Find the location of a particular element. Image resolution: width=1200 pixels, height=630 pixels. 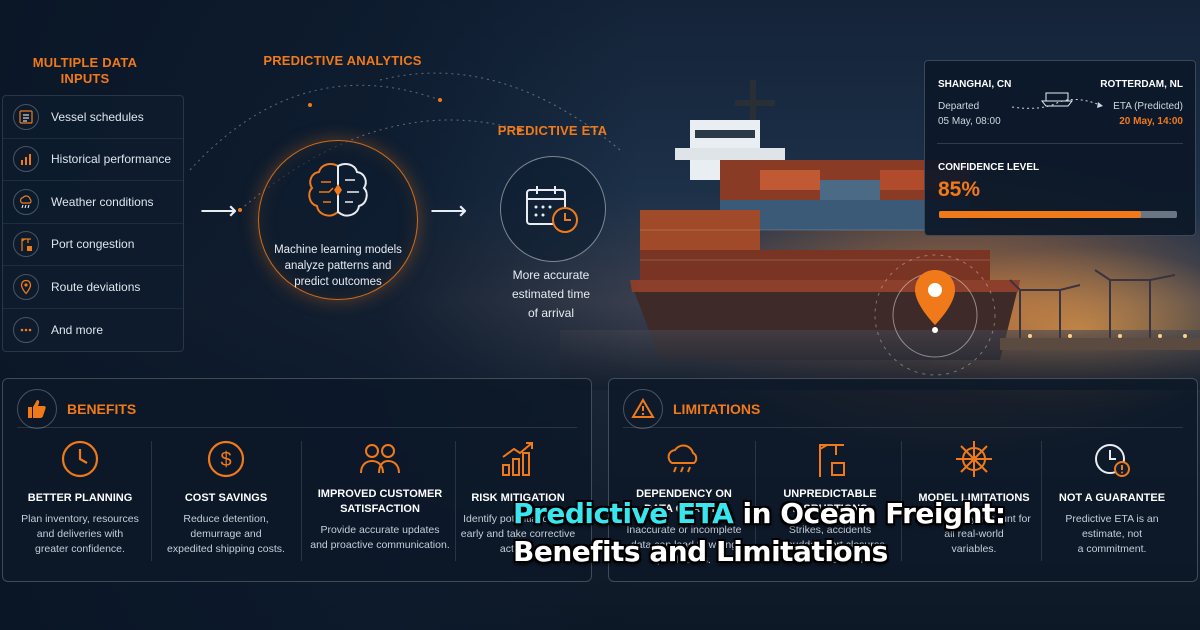

limitations-title: LIMITATIONS is located at coordinates (717, 409).